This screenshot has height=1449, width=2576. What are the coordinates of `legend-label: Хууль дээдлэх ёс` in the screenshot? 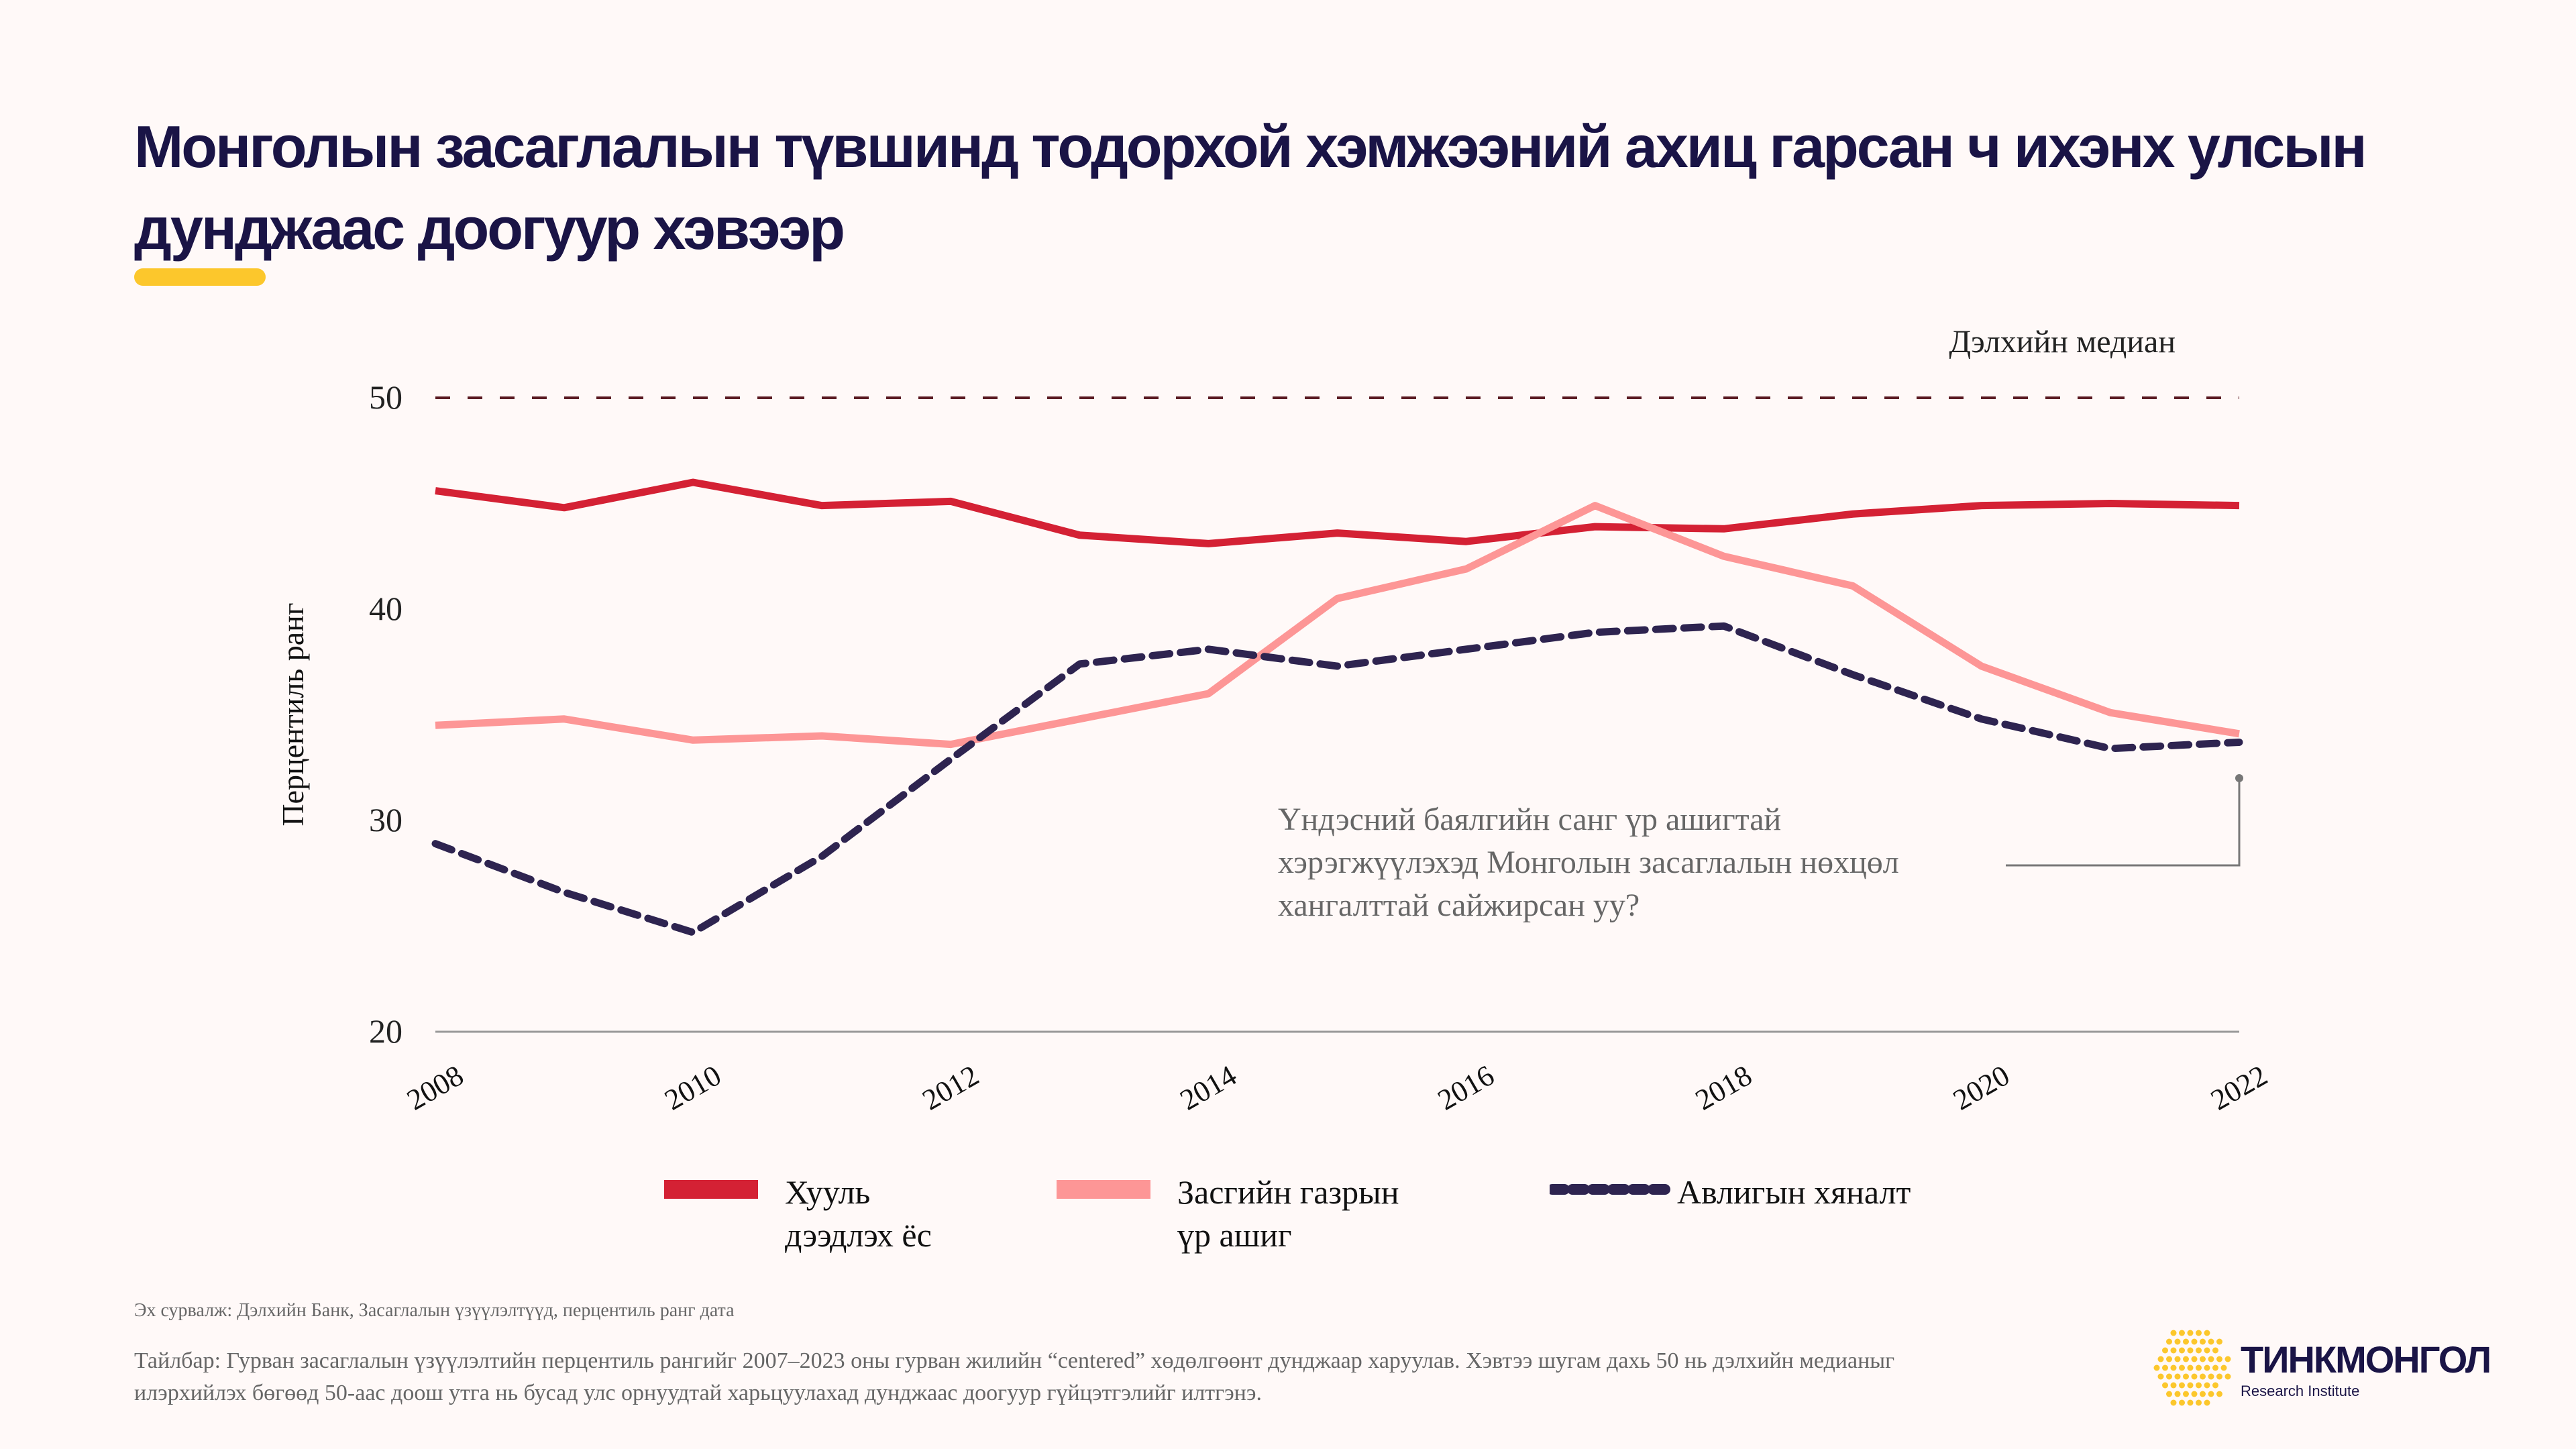 It's located at (858, 1213).